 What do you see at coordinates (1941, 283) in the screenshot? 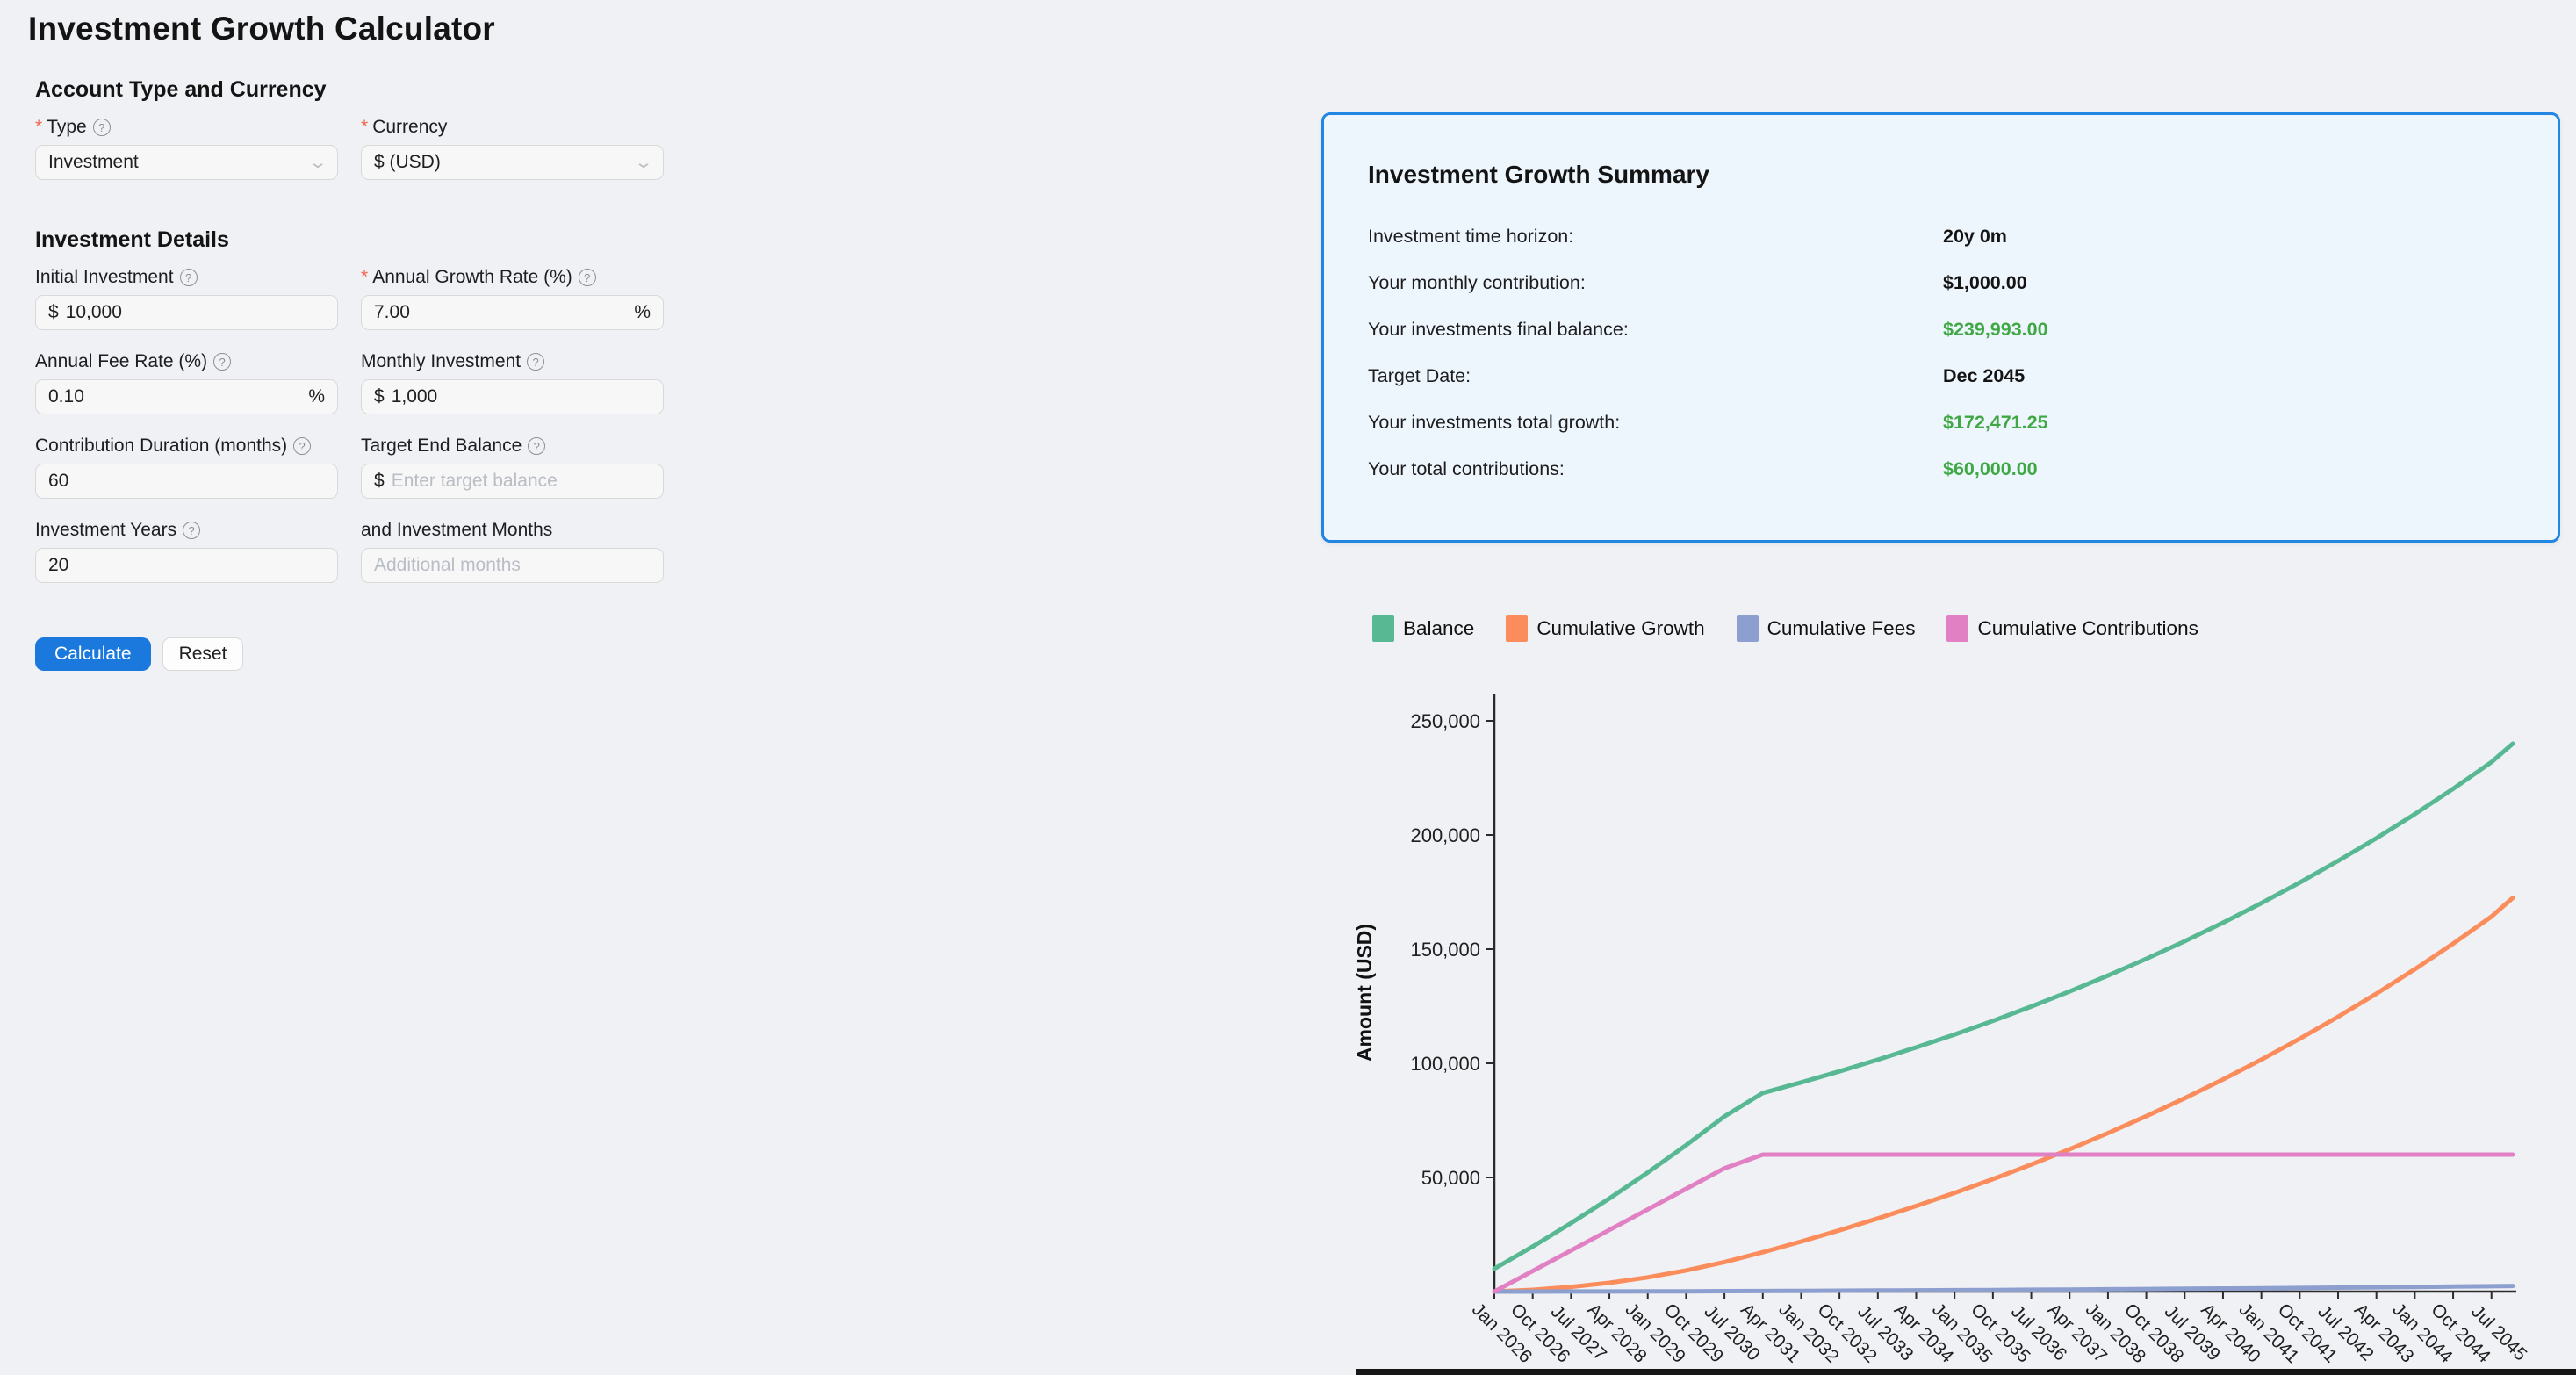
I see `summary-row: Your monthly contribution: $1,000.00` at bounding box center [1941, 283].